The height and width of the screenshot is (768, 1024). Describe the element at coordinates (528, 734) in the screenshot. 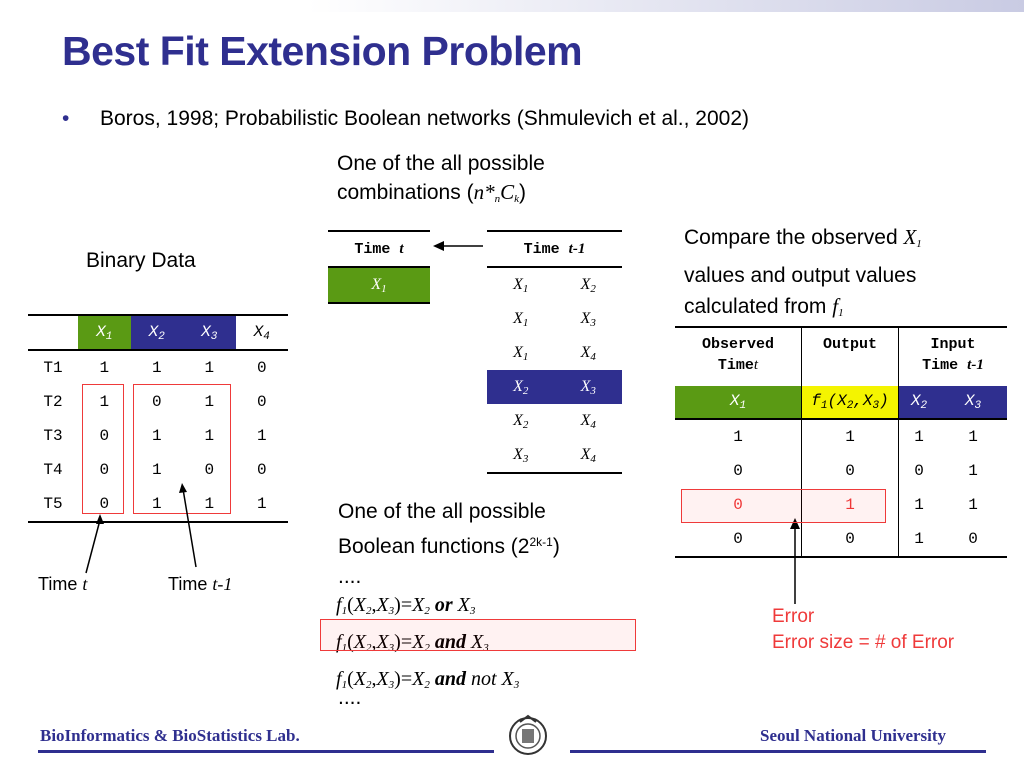

I see `university-seal-icon` at that location.